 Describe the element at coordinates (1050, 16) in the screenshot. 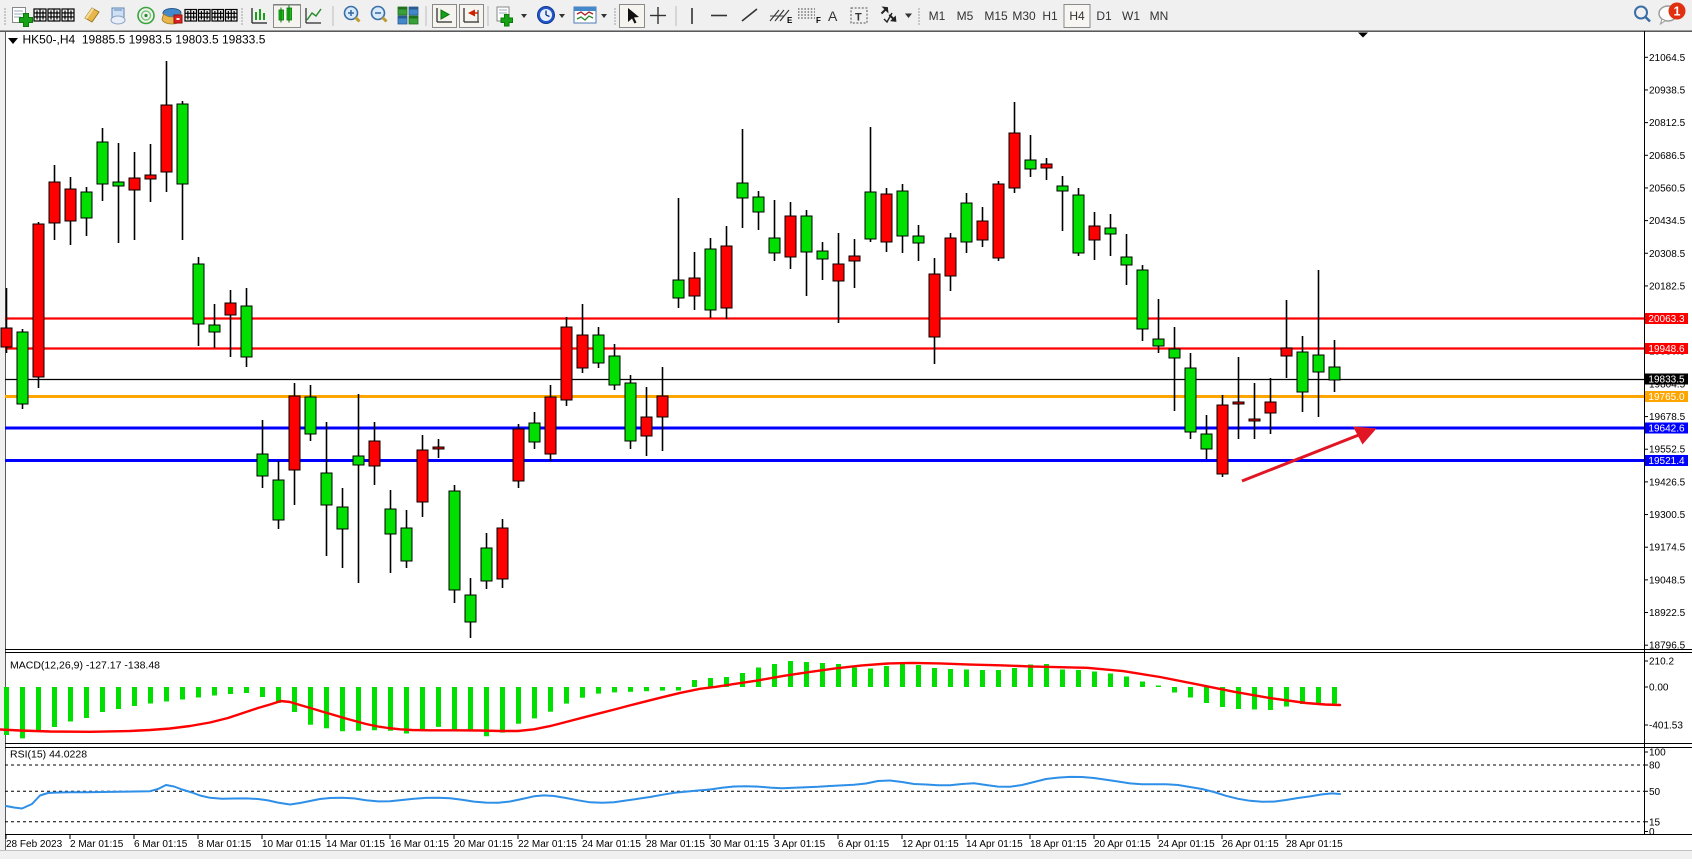

I see `svg-text: H1` at that location.